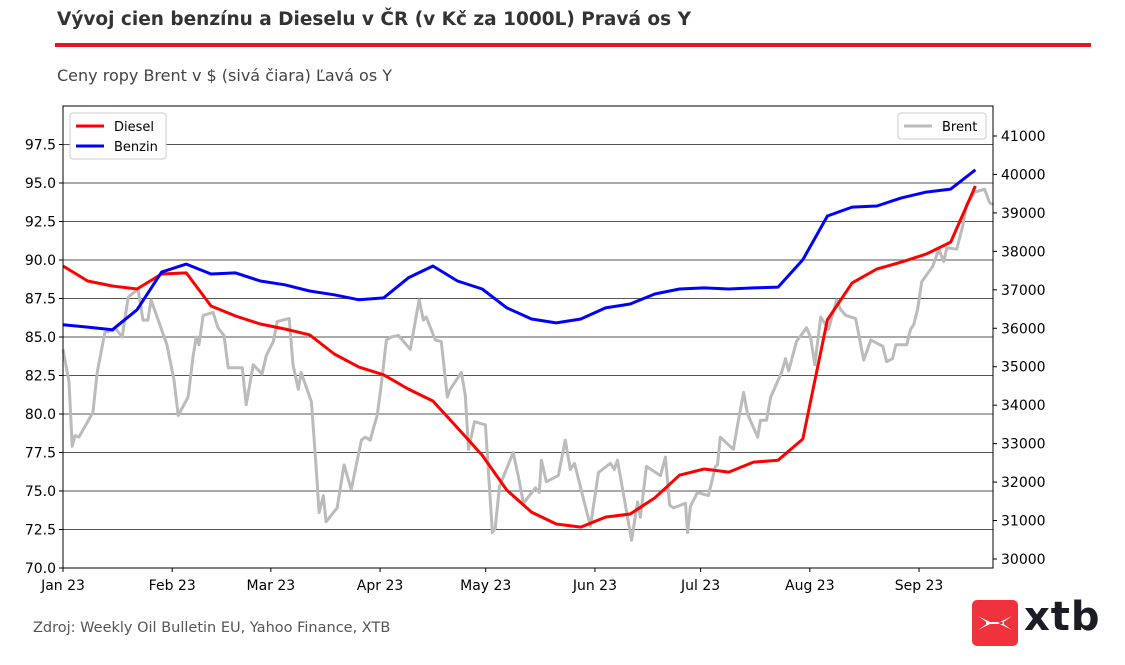 The height and width of the screenshot is (665, 1125). I want to click on left-tick-label: 95.0, so click(40, 184).